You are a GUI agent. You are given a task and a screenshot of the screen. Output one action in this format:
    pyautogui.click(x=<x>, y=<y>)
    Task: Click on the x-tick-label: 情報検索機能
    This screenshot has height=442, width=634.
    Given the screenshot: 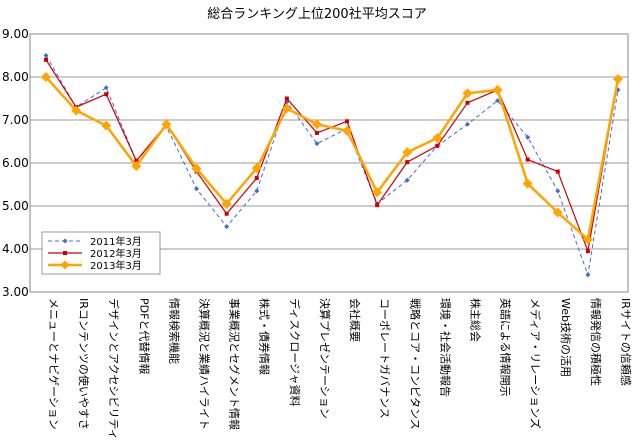 What is the action you would take?
    pyautogui.click(x=174, y=331)
    